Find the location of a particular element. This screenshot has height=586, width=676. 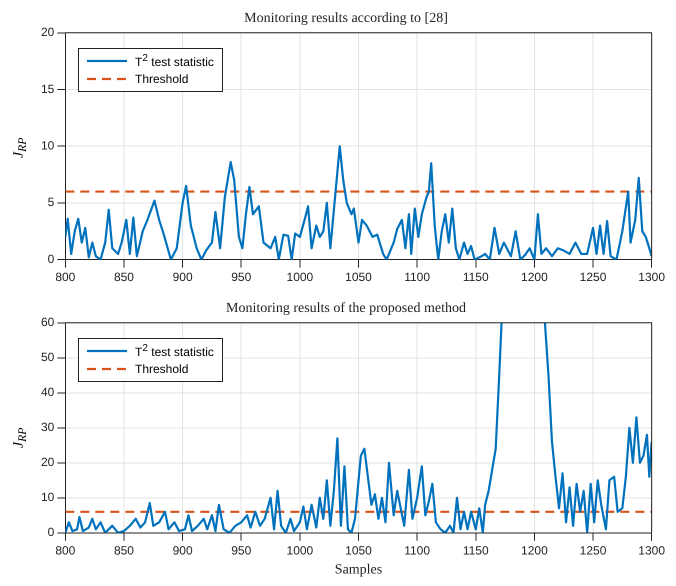

y-tick-label: 30 is located at coordinates (47, 427).